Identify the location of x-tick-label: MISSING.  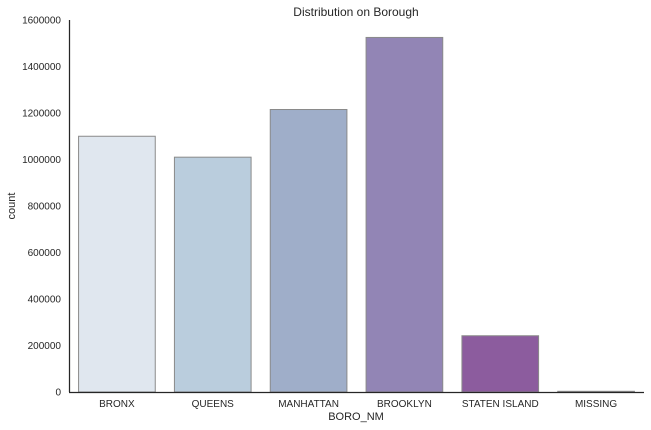
(596, 404).